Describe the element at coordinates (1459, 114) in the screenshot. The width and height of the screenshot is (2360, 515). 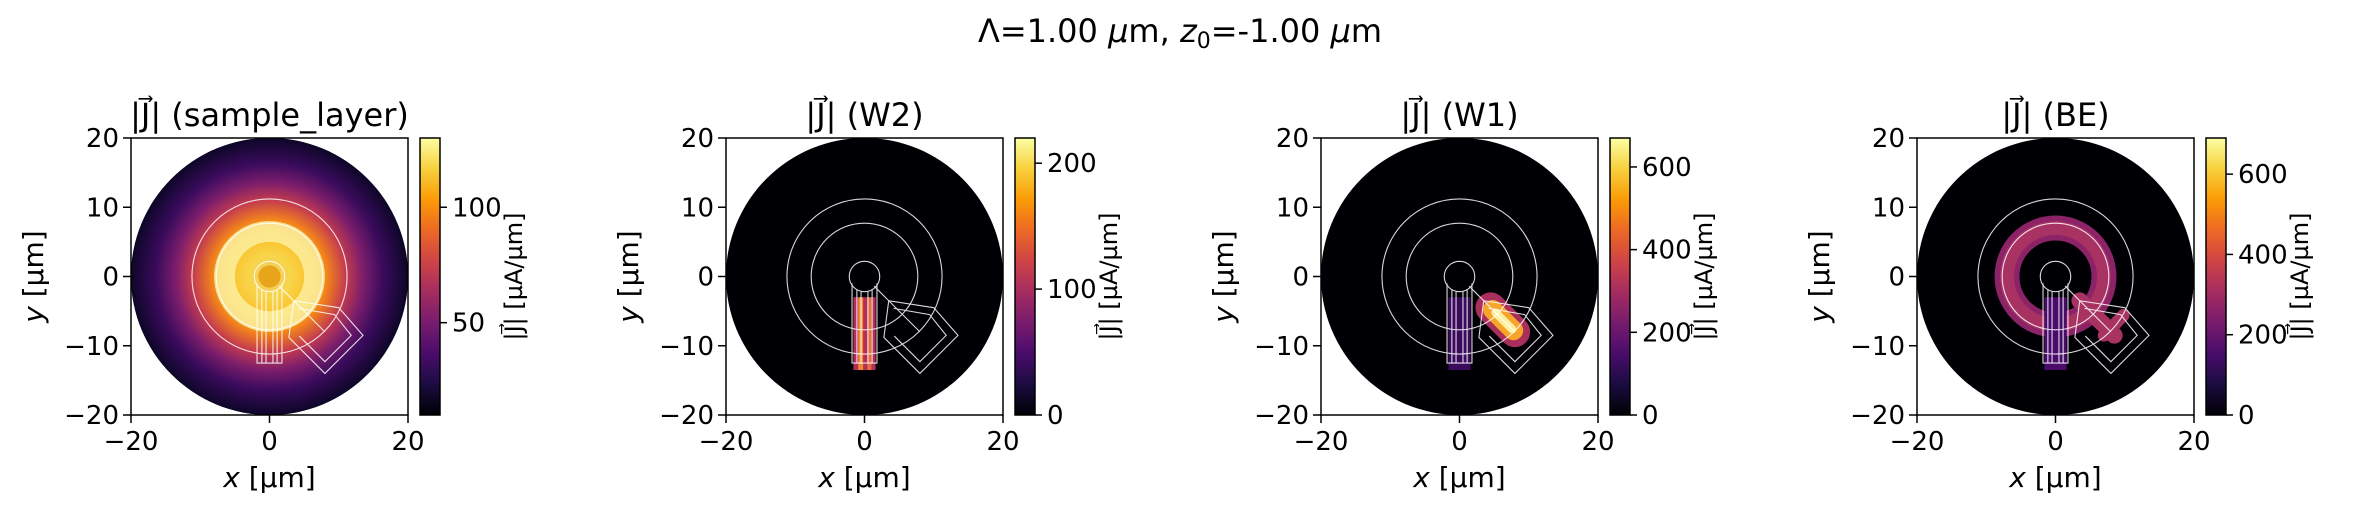
I see `panel-title: |J⃗| (W1)` at that location.